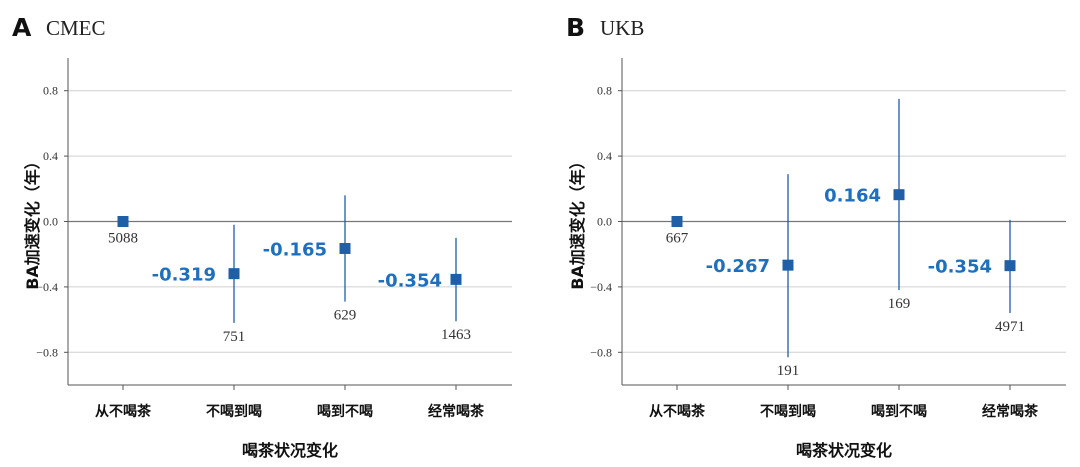 Image resolution: width=1080 pixels, height=467 pixels. I want to click on sample-size-label: 1463, so click(456, 335).